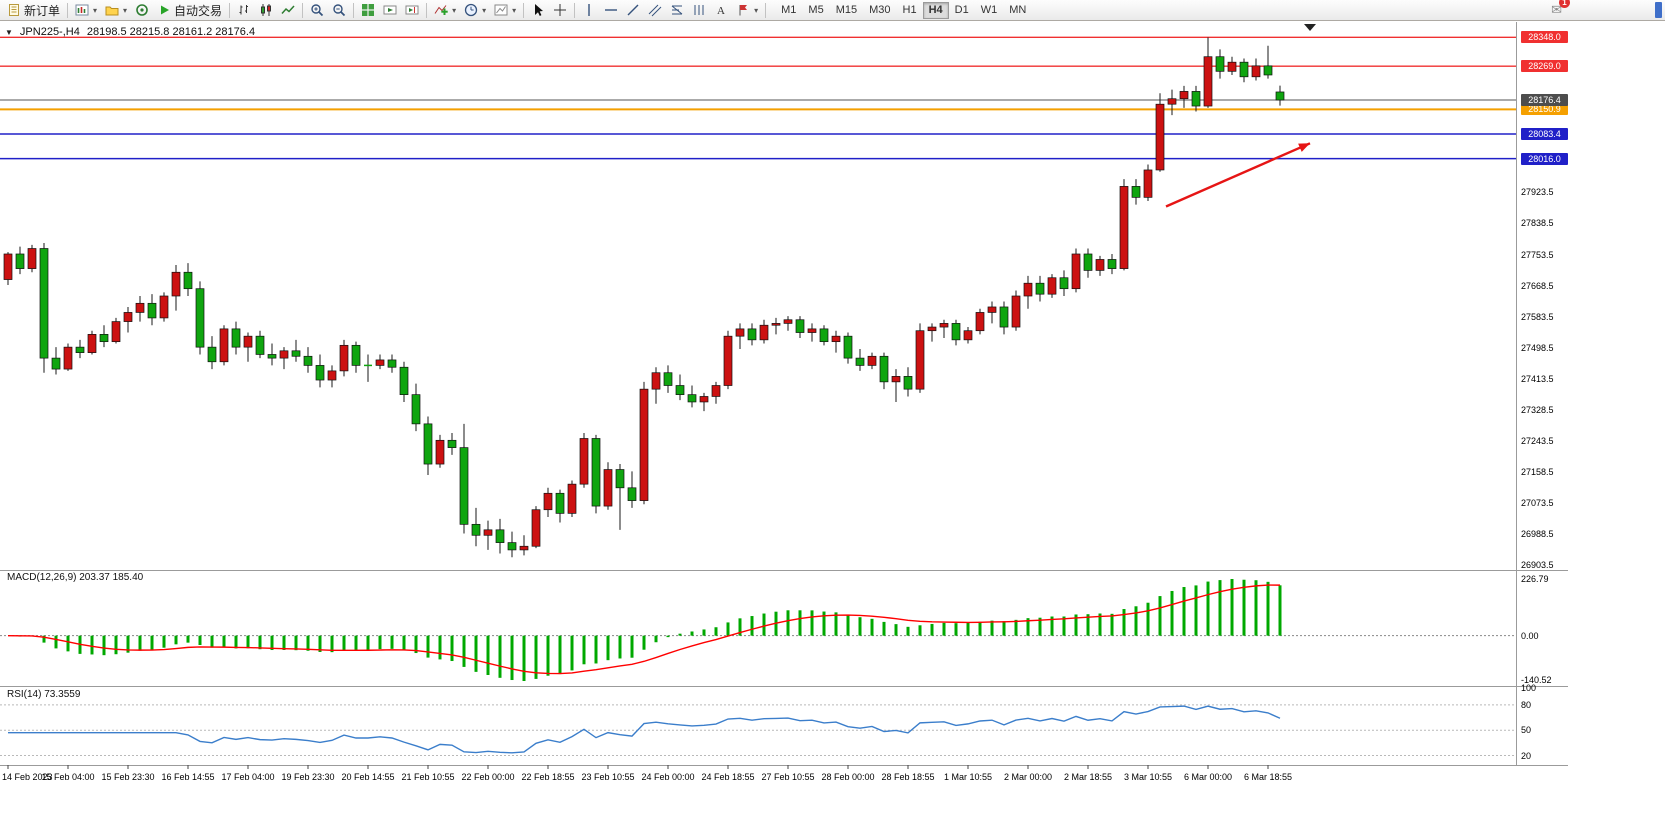 This screenshot has width=1665, height=838. I want to click on auto-scroll-button, so click(390, 10).